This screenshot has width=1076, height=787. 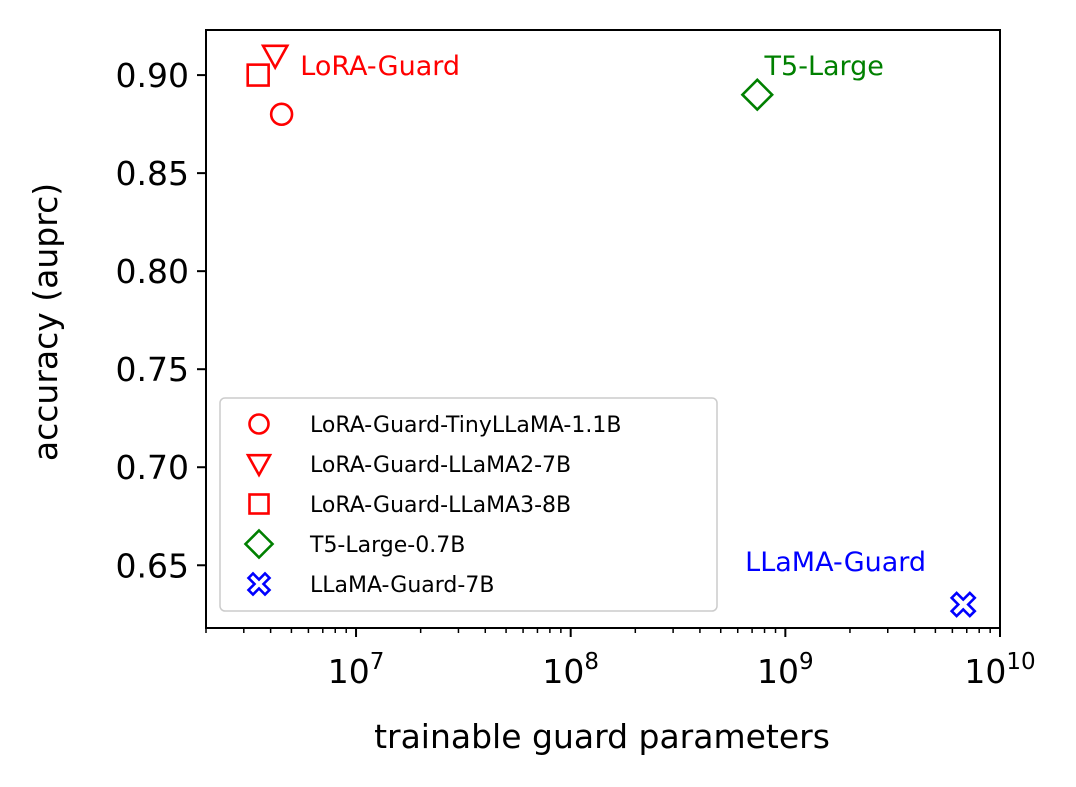 What do you see at coordinates (402, 585) in the screenshot?
I see `legend-entry: LLaMA-Guard-7B` at bounding box center [402, 585].